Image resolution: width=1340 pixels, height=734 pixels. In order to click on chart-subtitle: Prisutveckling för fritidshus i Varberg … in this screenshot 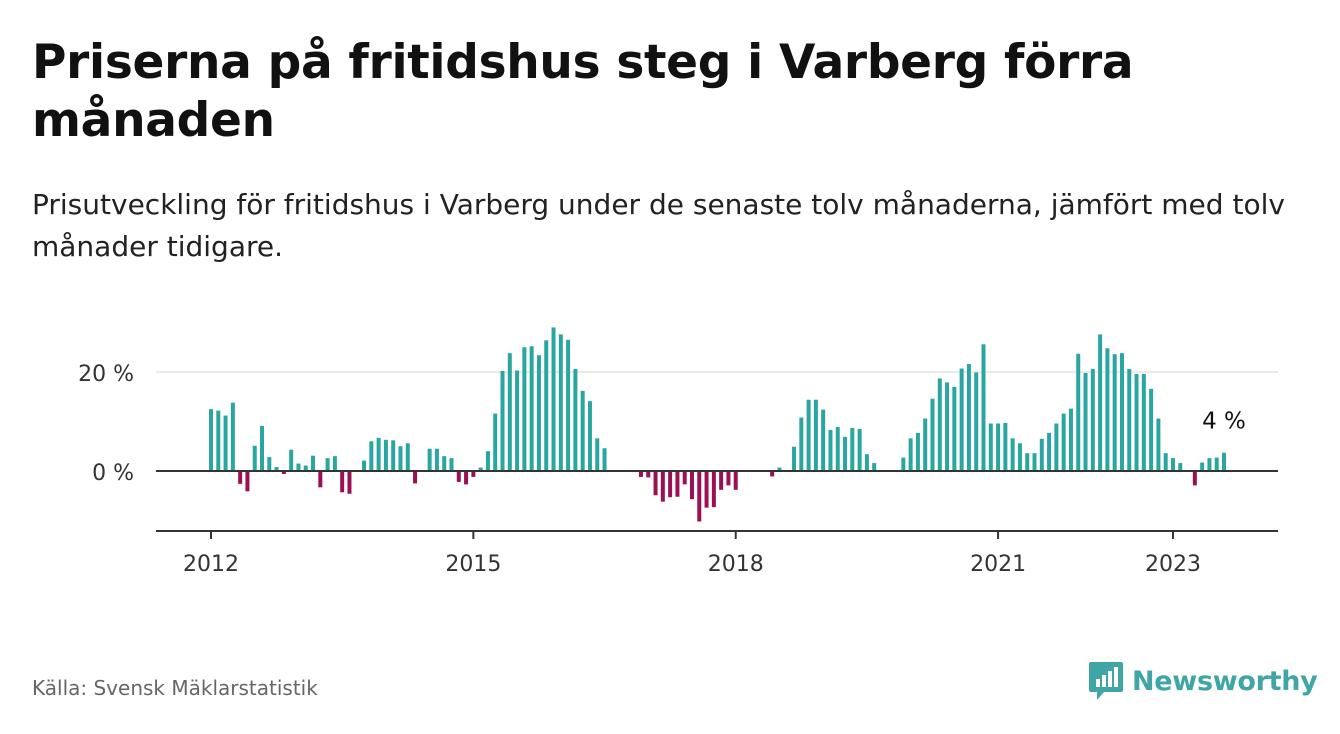, I will do `click(658, 225)`.